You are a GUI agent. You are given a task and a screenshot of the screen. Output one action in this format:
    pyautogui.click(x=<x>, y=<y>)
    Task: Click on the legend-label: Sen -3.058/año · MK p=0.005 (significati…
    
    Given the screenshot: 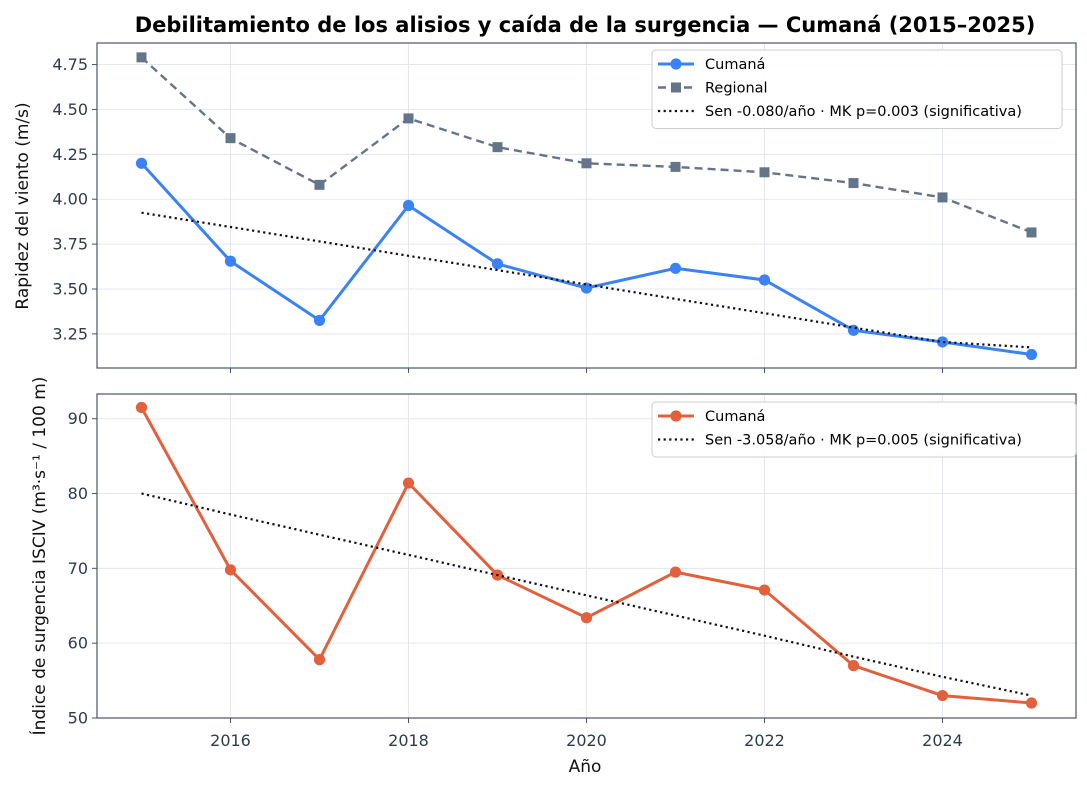 What is the action you would take?
    pyautogui.click(x=863, y=441)
    